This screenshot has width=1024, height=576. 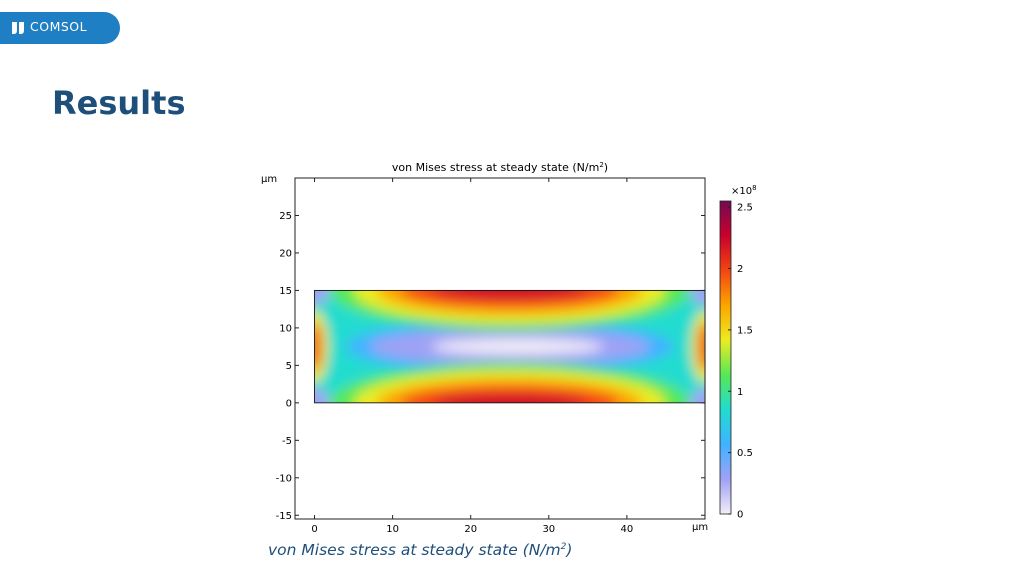 What do you see at coordinates (285, 291) in the screenshot?
I see `y-tick-label: 15` at bounding box center [285, 291].